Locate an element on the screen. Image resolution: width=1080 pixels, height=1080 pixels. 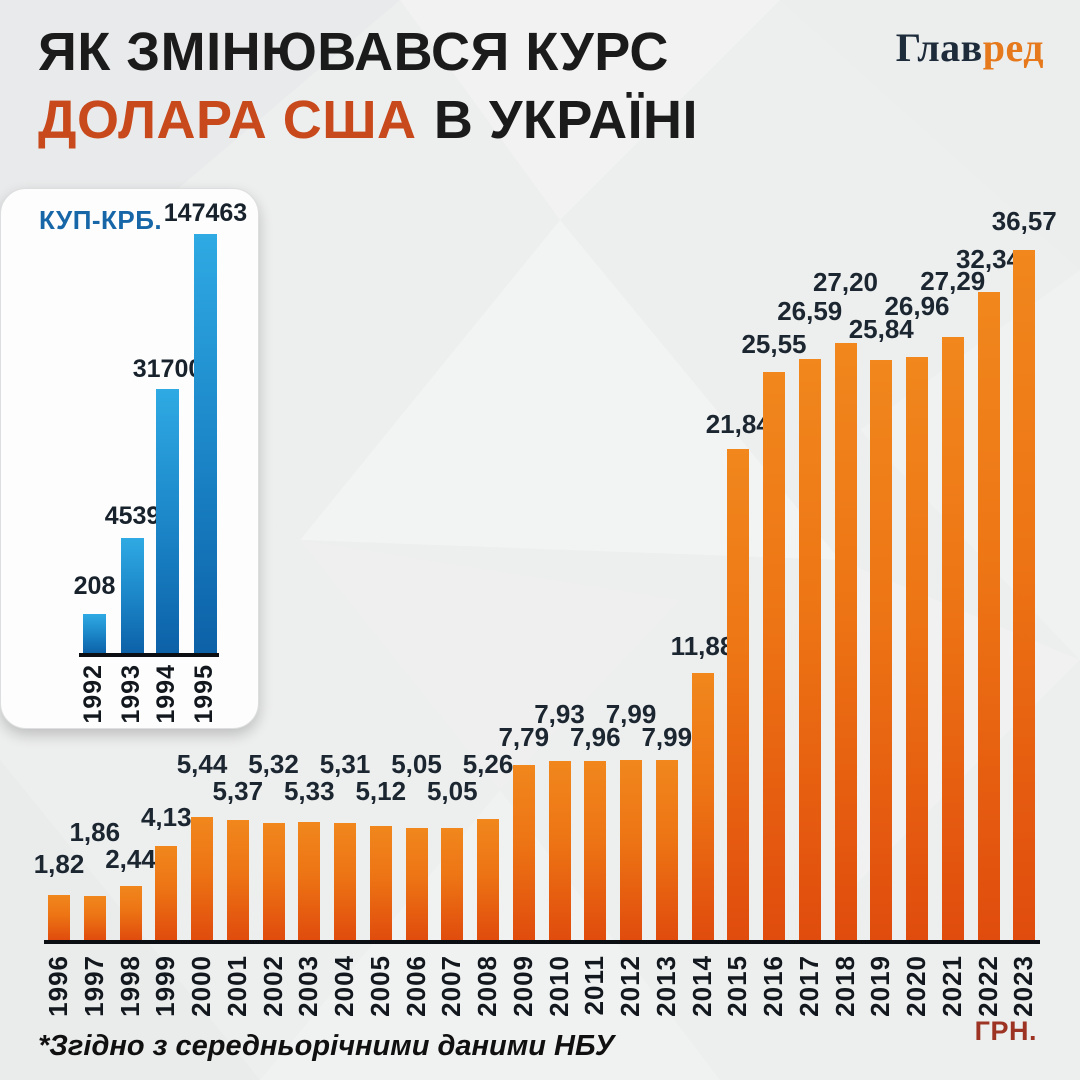
bar-value-label: 32,34 is located at coordinates (988, 259).